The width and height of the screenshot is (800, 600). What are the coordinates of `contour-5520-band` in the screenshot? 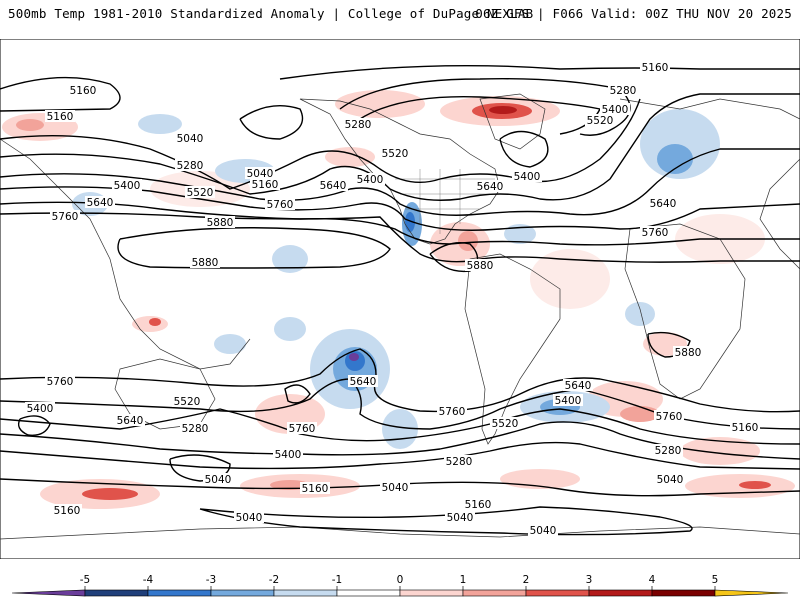 It's located at (400, 208).